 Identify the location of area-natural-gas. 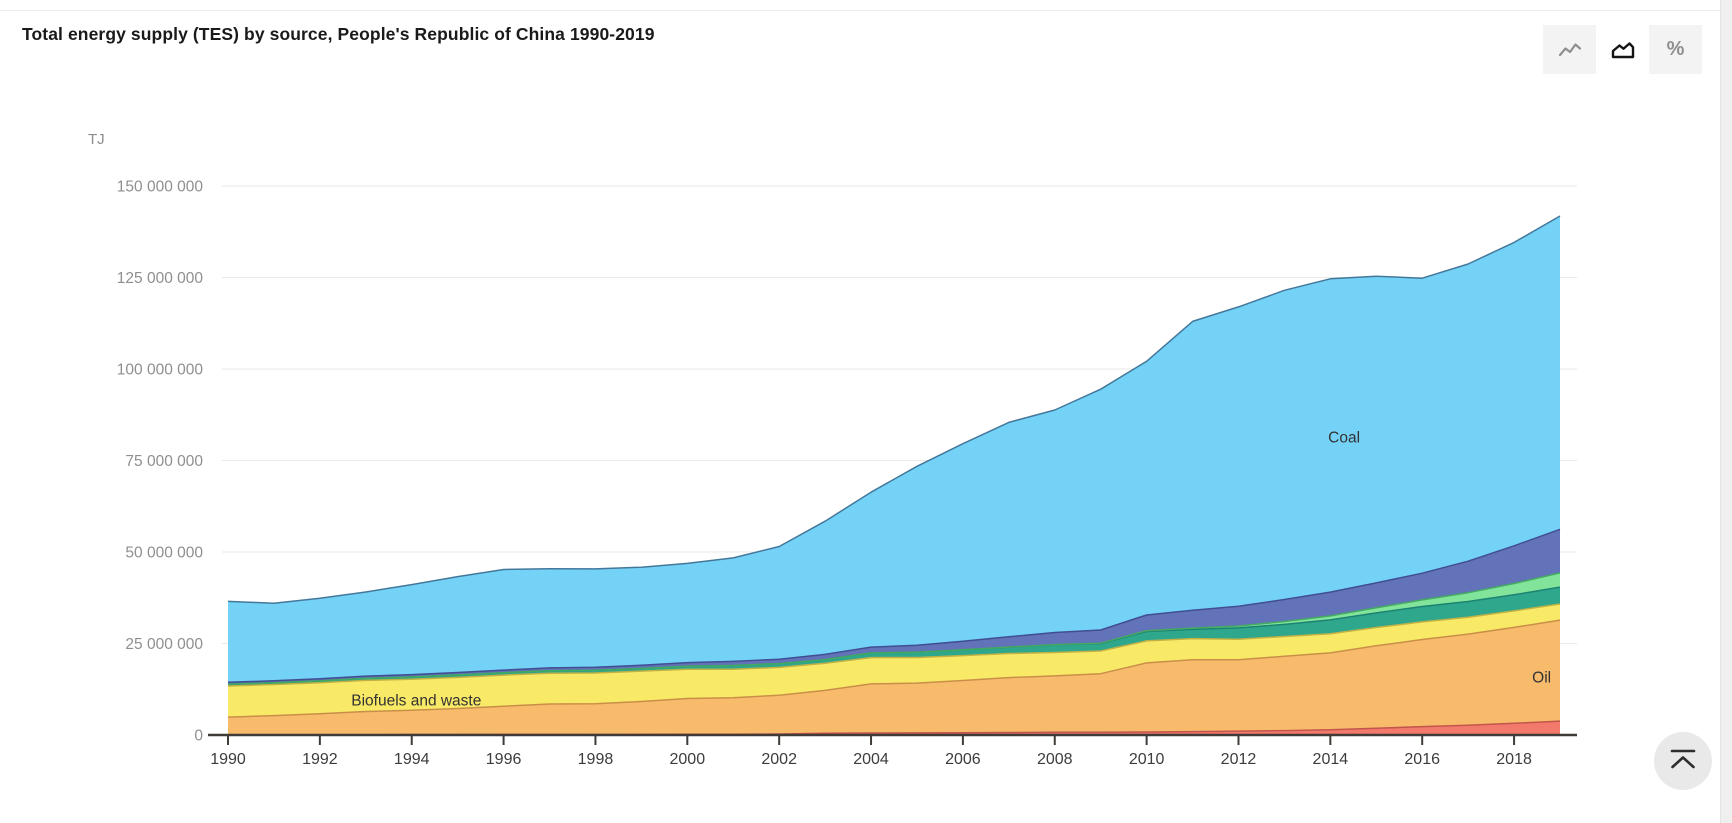
(894, 607).